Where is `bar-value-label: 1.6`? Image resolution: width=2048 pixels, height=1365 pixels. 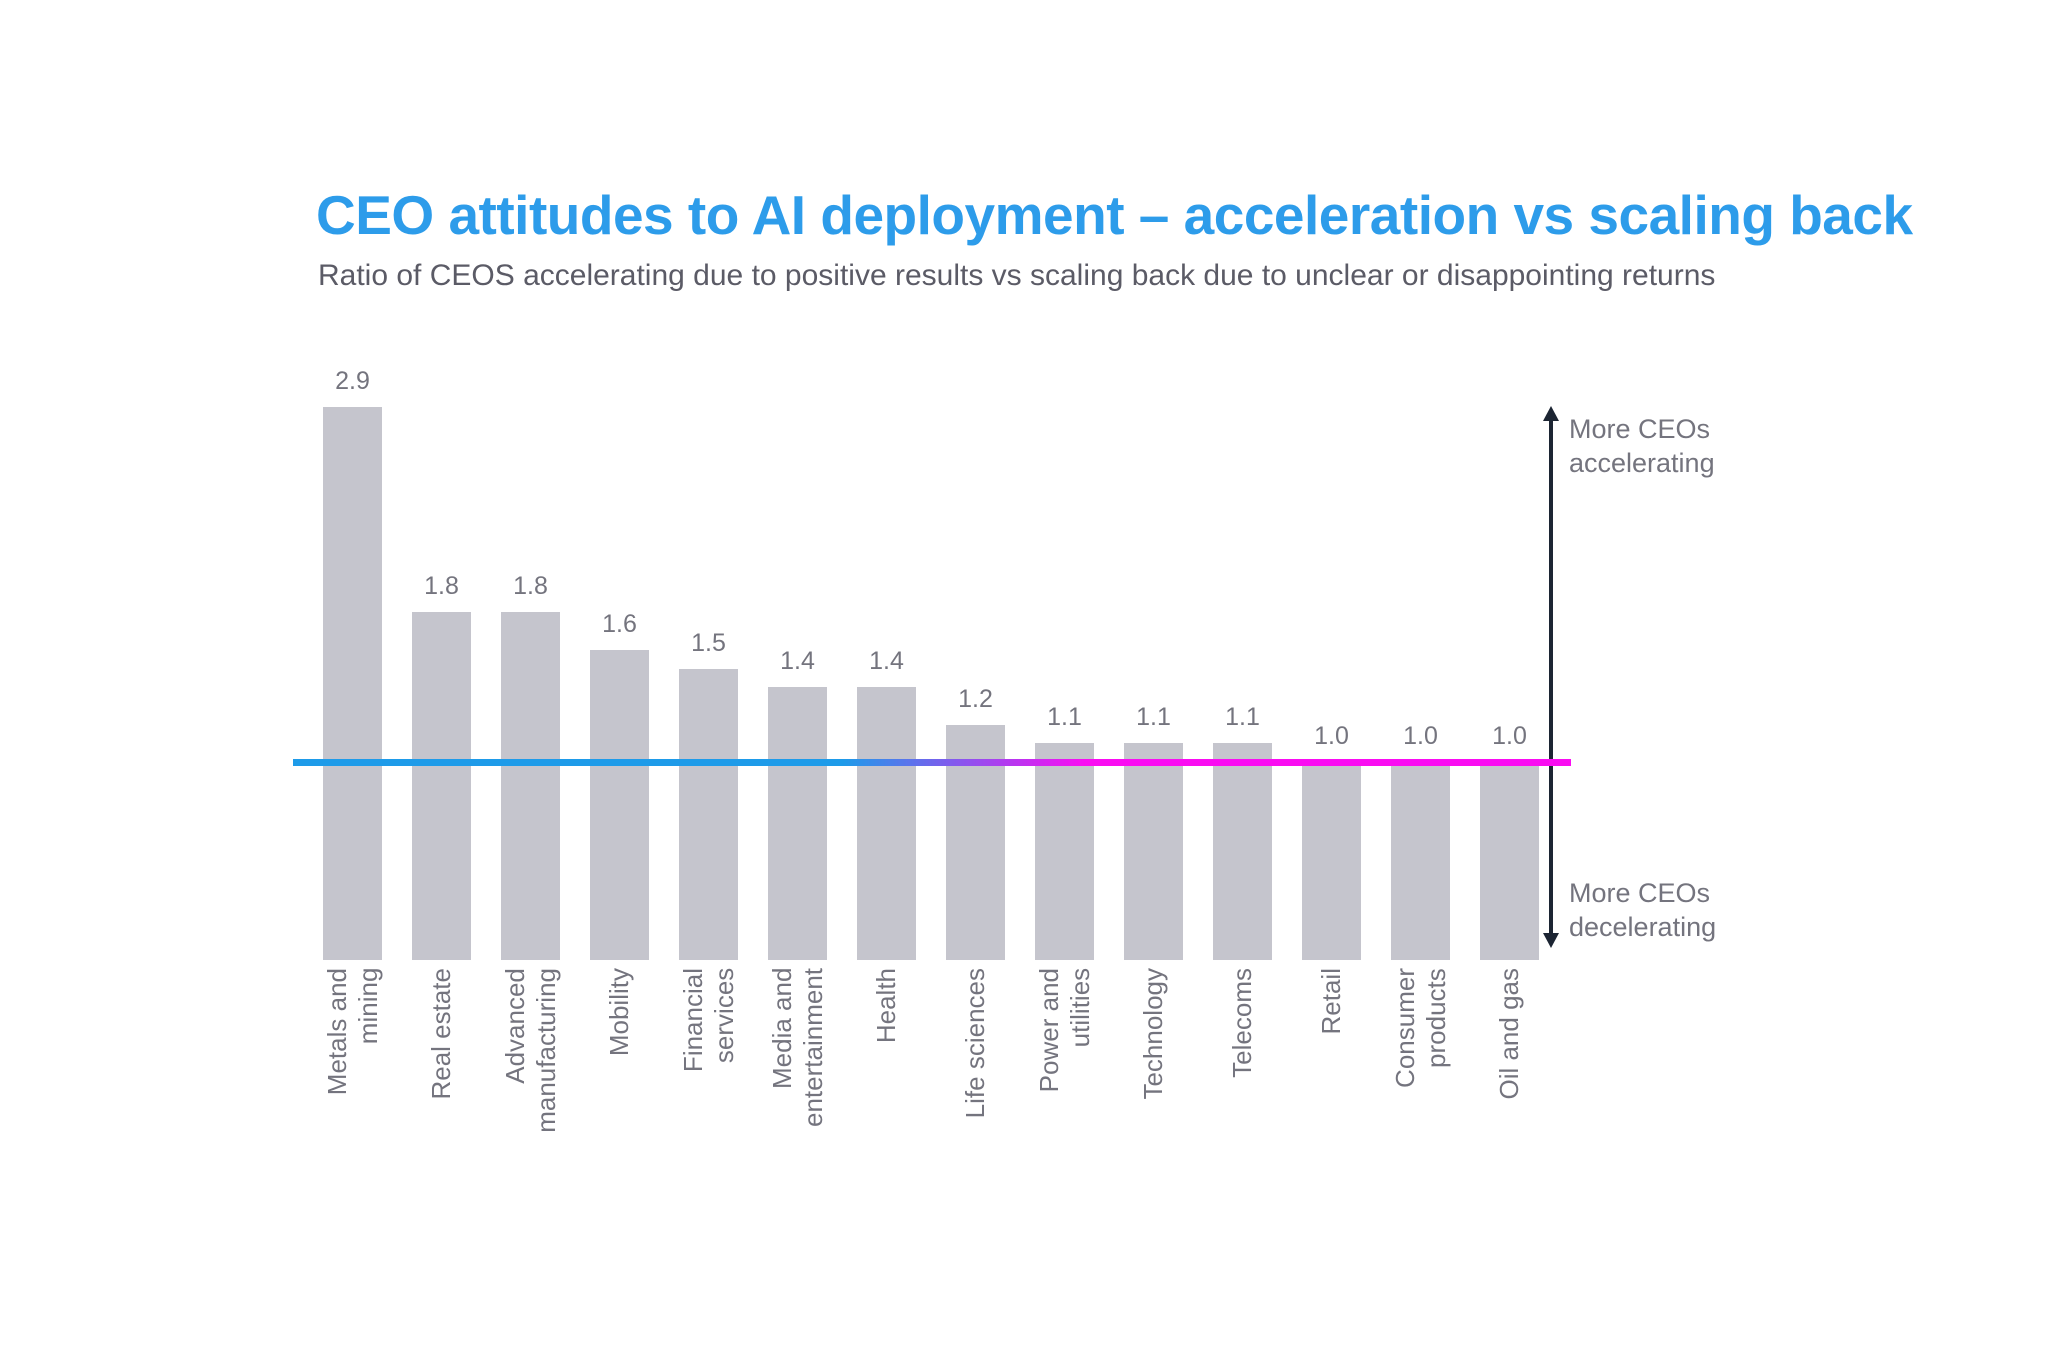
bar-value-label: 1.6 is located at coordinates (619, 623).